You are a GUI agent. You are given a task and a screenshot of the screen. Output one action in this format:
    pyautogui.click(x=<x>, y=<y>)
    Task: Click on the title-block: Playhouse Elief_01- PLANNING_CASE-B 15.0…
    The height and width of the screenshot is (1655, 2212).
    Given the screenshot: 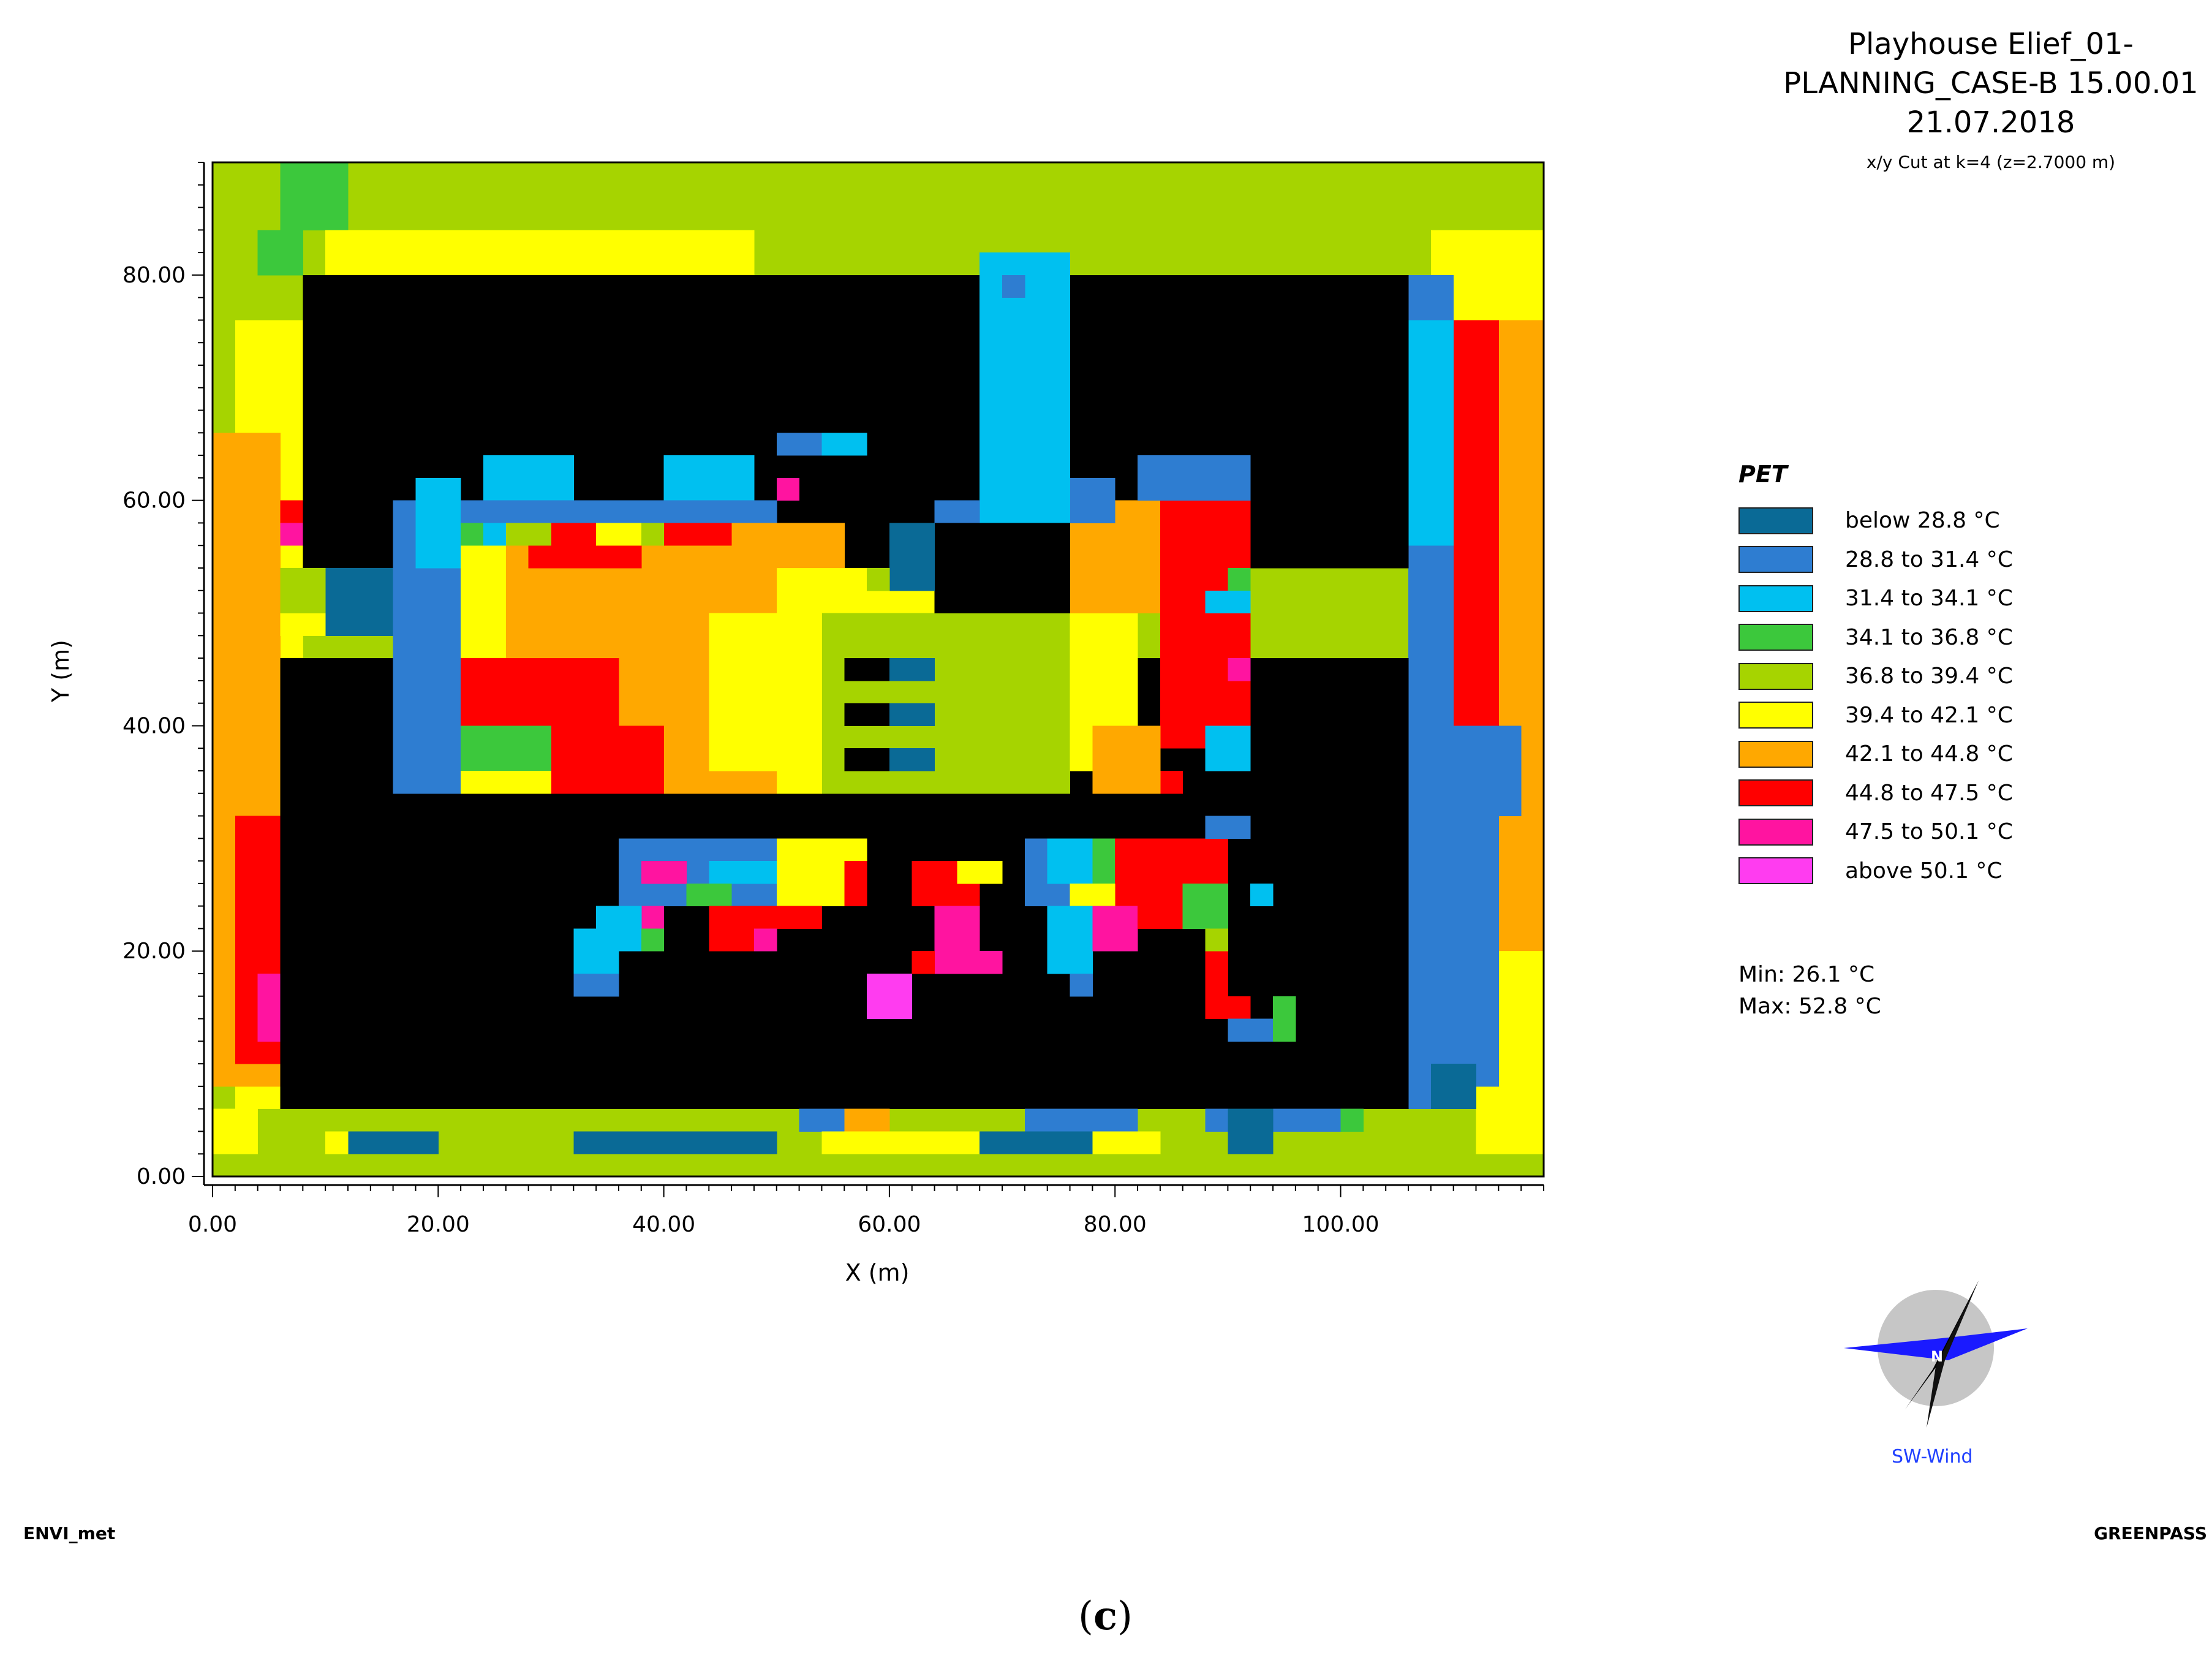 What is the action you would take?
    pyautogui.click(x=1933, y=98)
    